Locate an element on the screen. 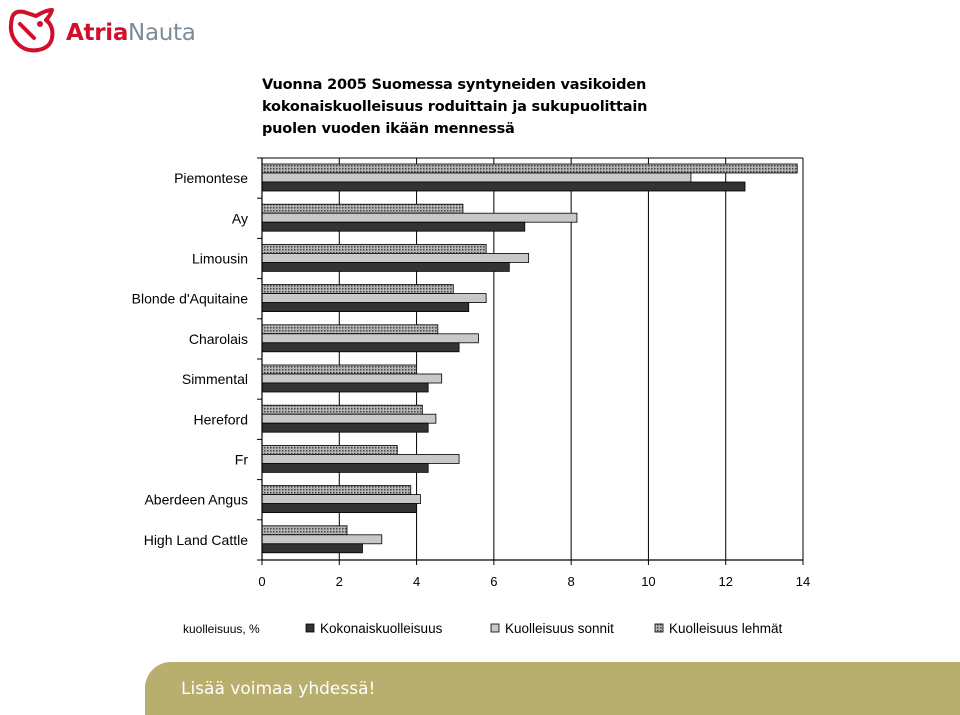 The image size is (960, 715). category-label: Charolais is located at coordinates (218, 339).